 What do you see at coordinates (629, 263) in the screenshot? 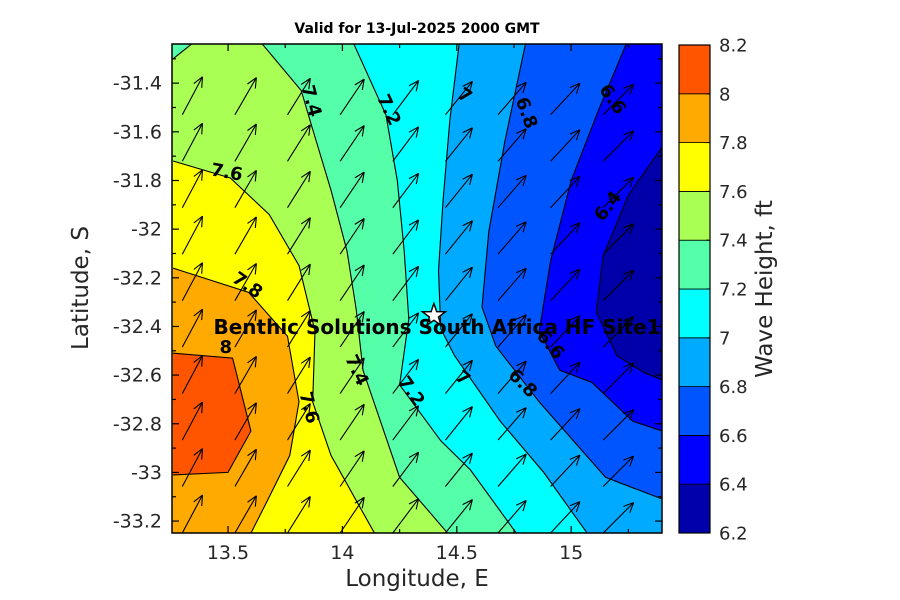
I see `band-6.2-6.4` at bounding box center [629, 263].